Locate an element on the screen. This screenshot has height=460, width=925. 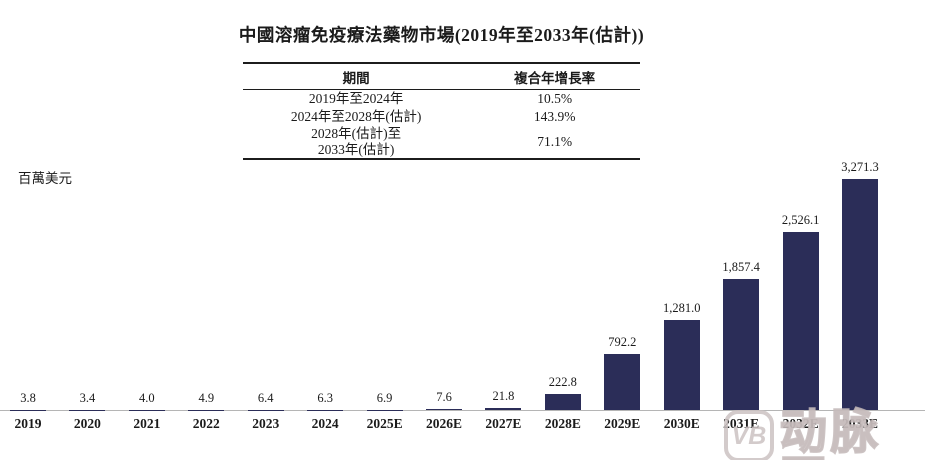
period-cell: 2028年(估計)至 2033年(估計) is located at coordinates (356, 142).